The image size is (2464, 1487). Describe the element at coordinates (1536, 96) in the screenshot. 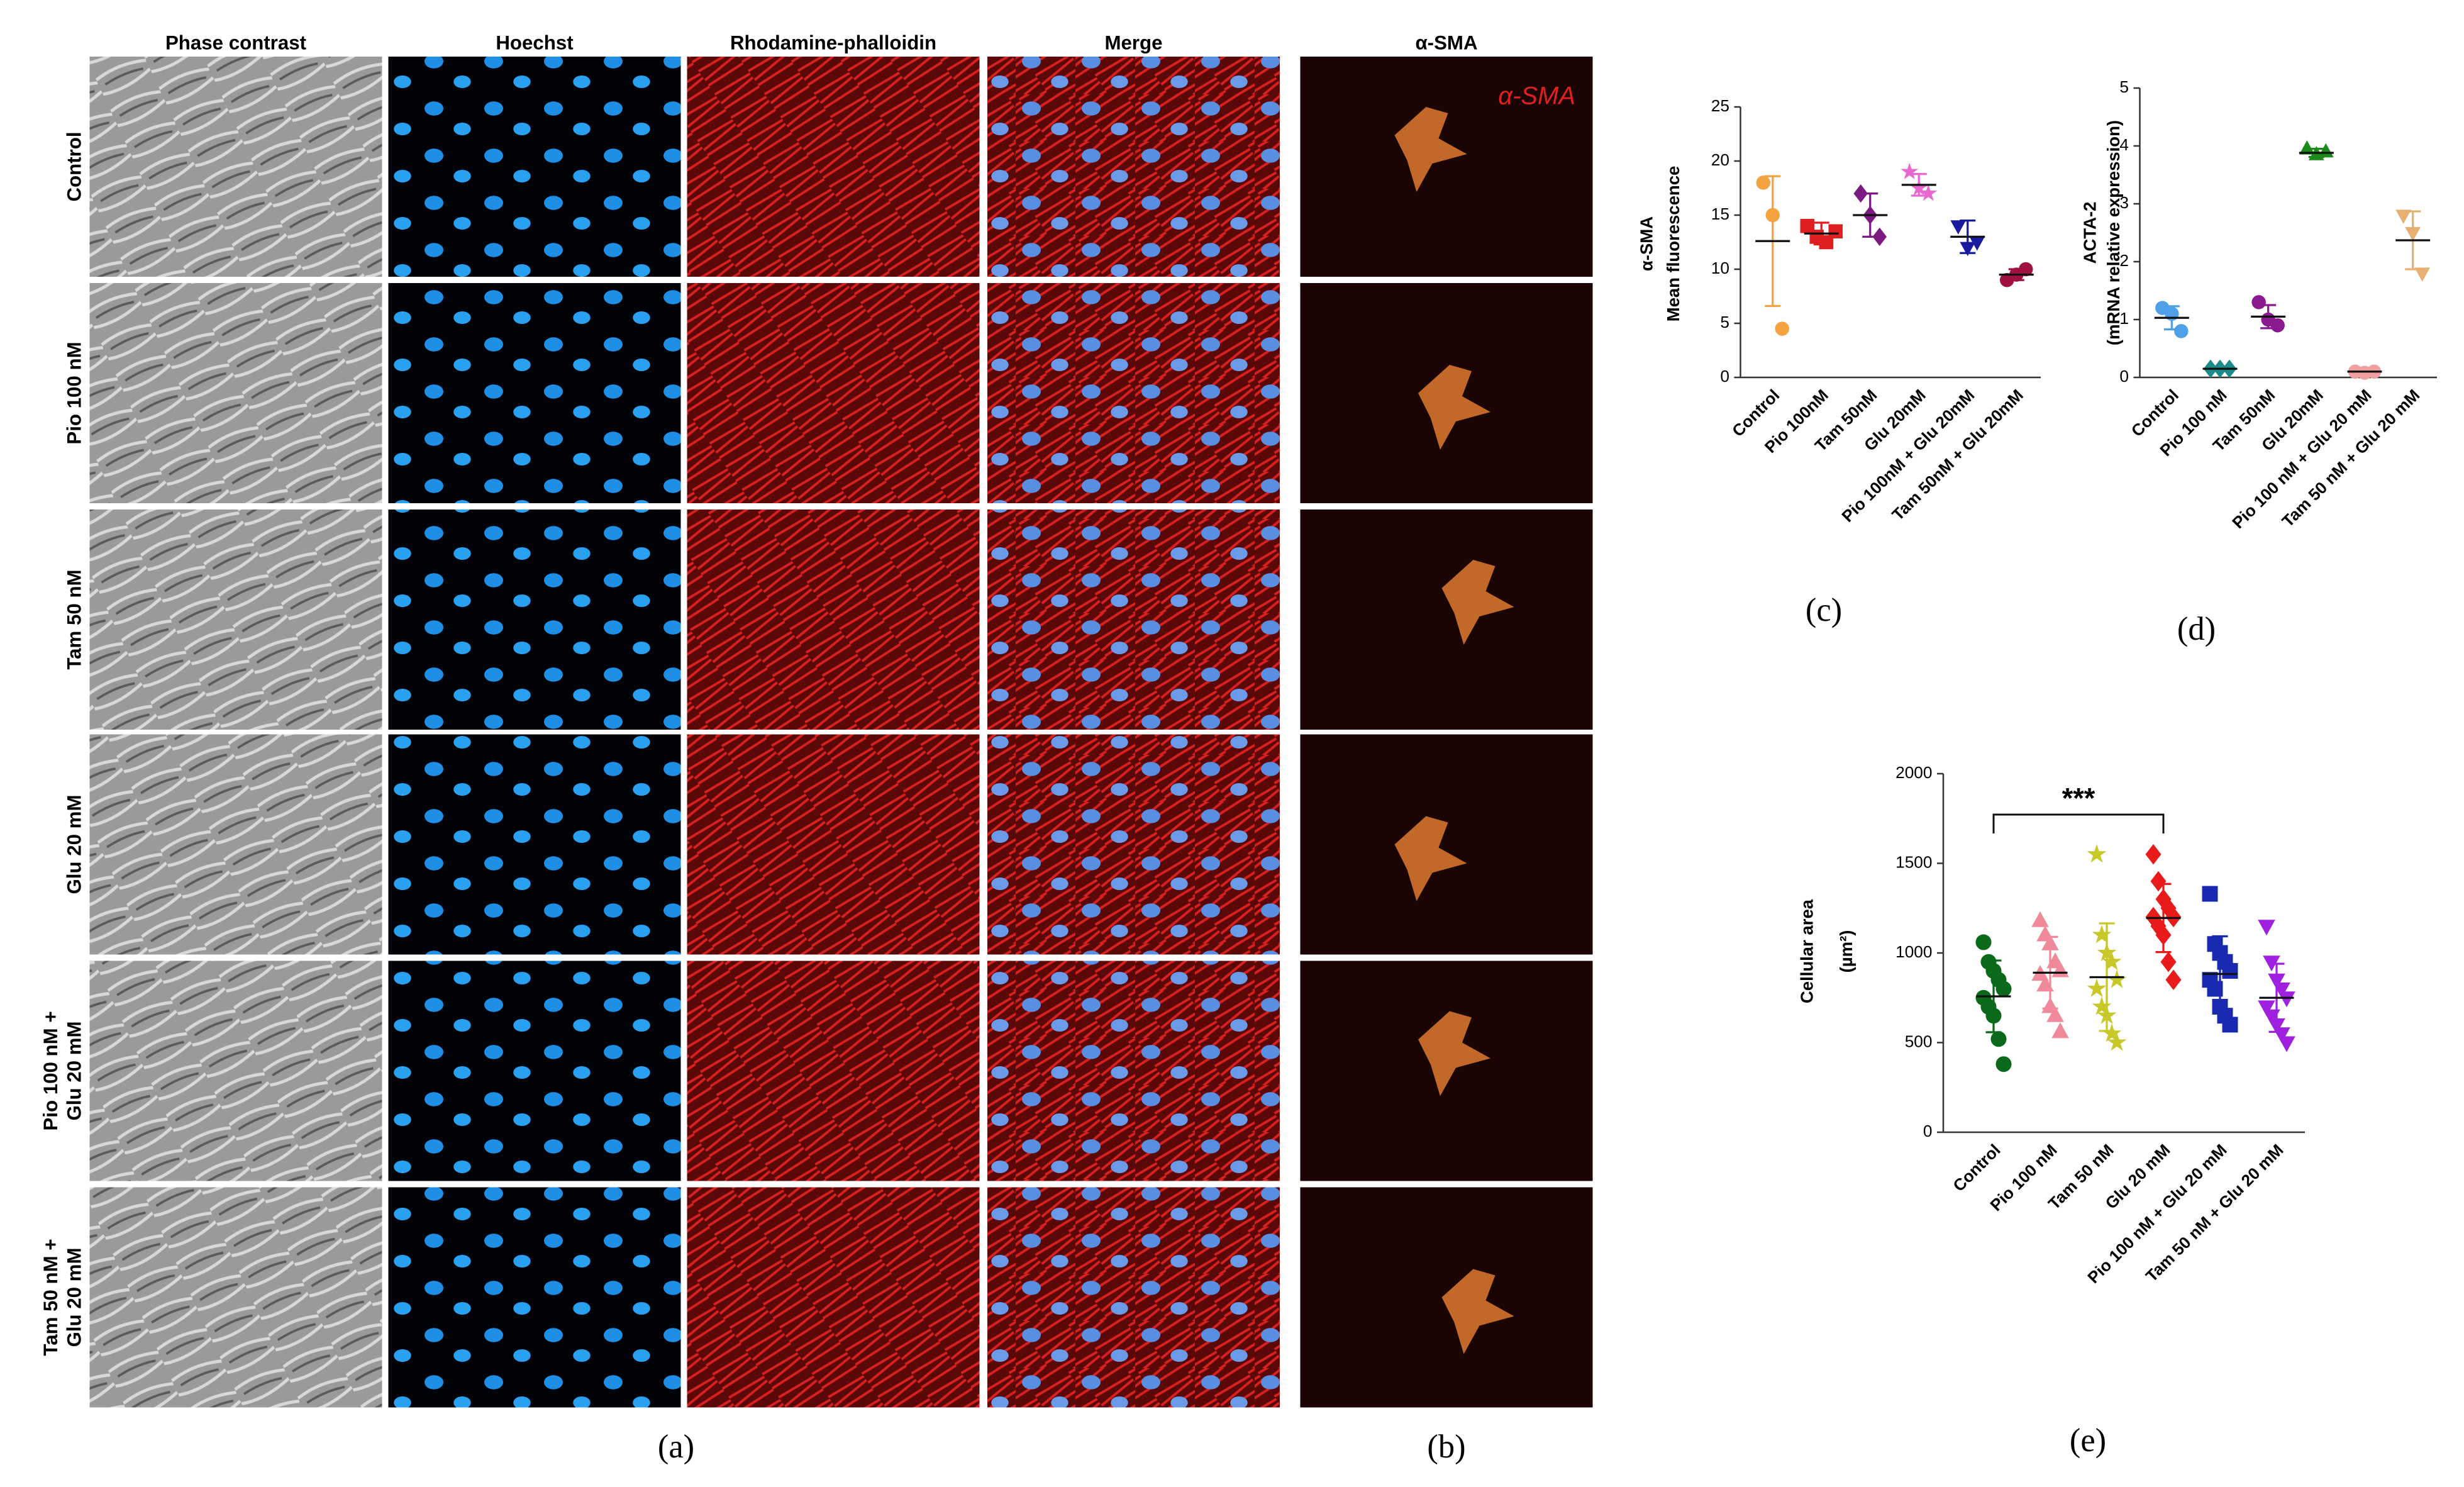

I see `image-text: α-SMA` at that location.